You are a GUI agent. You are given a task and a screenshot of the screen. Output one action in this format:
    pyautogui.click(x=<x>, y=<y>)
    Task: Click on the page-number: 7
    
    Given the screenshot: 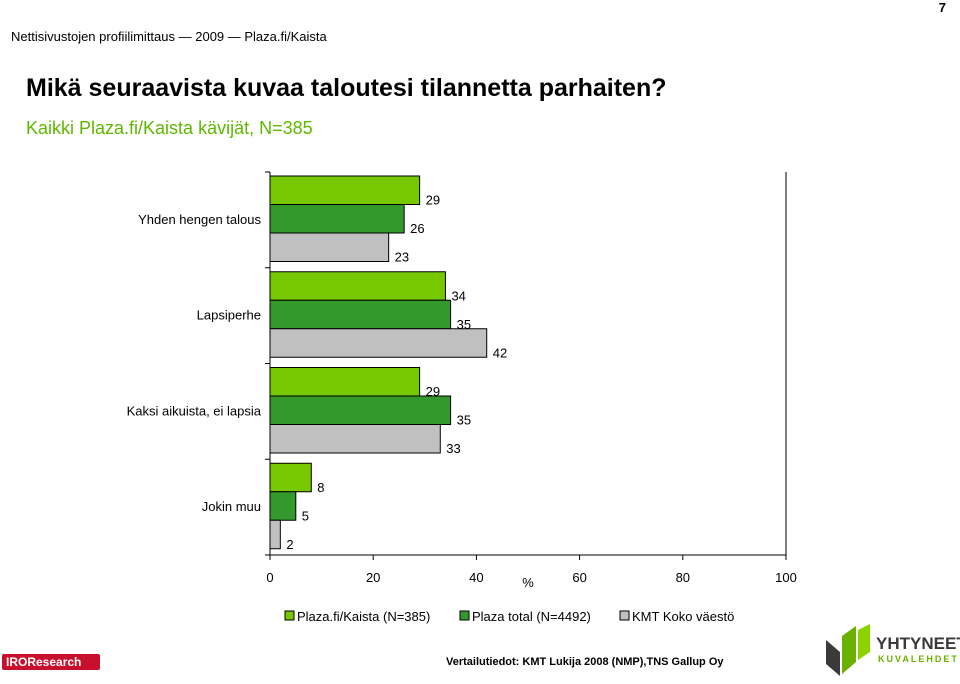 What is the action you would take?
    pyautogui.click(x=942, y=7)
    